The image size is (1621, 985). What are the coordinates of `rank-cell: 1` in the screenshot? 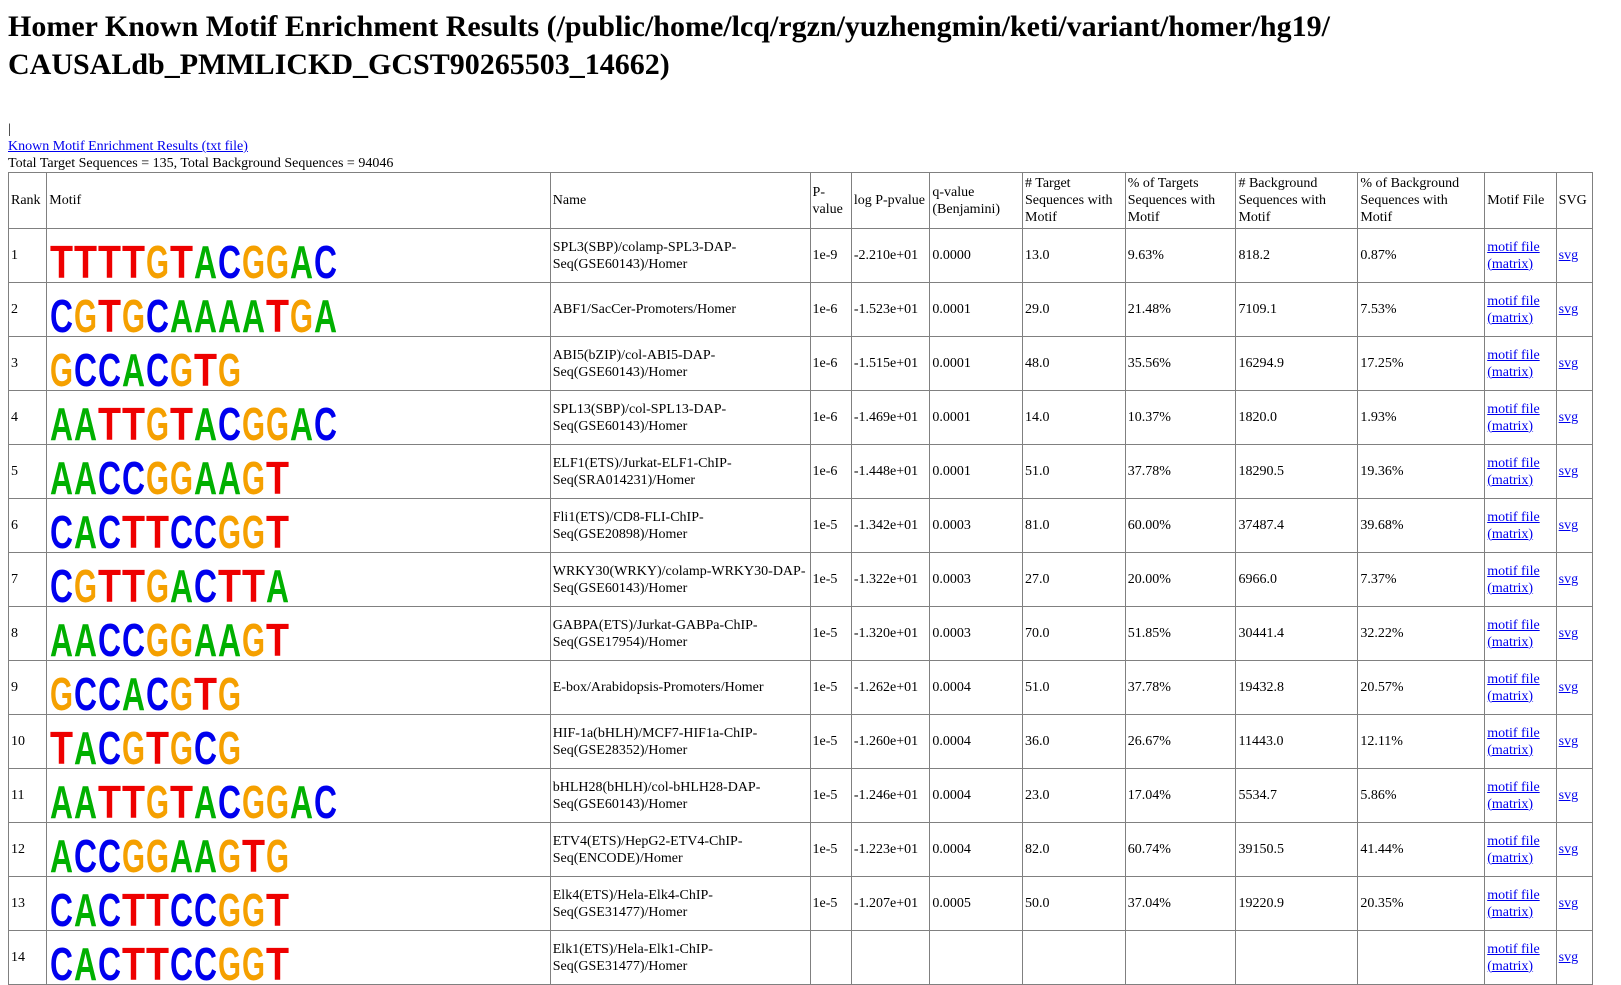 It's located at (27, 255).